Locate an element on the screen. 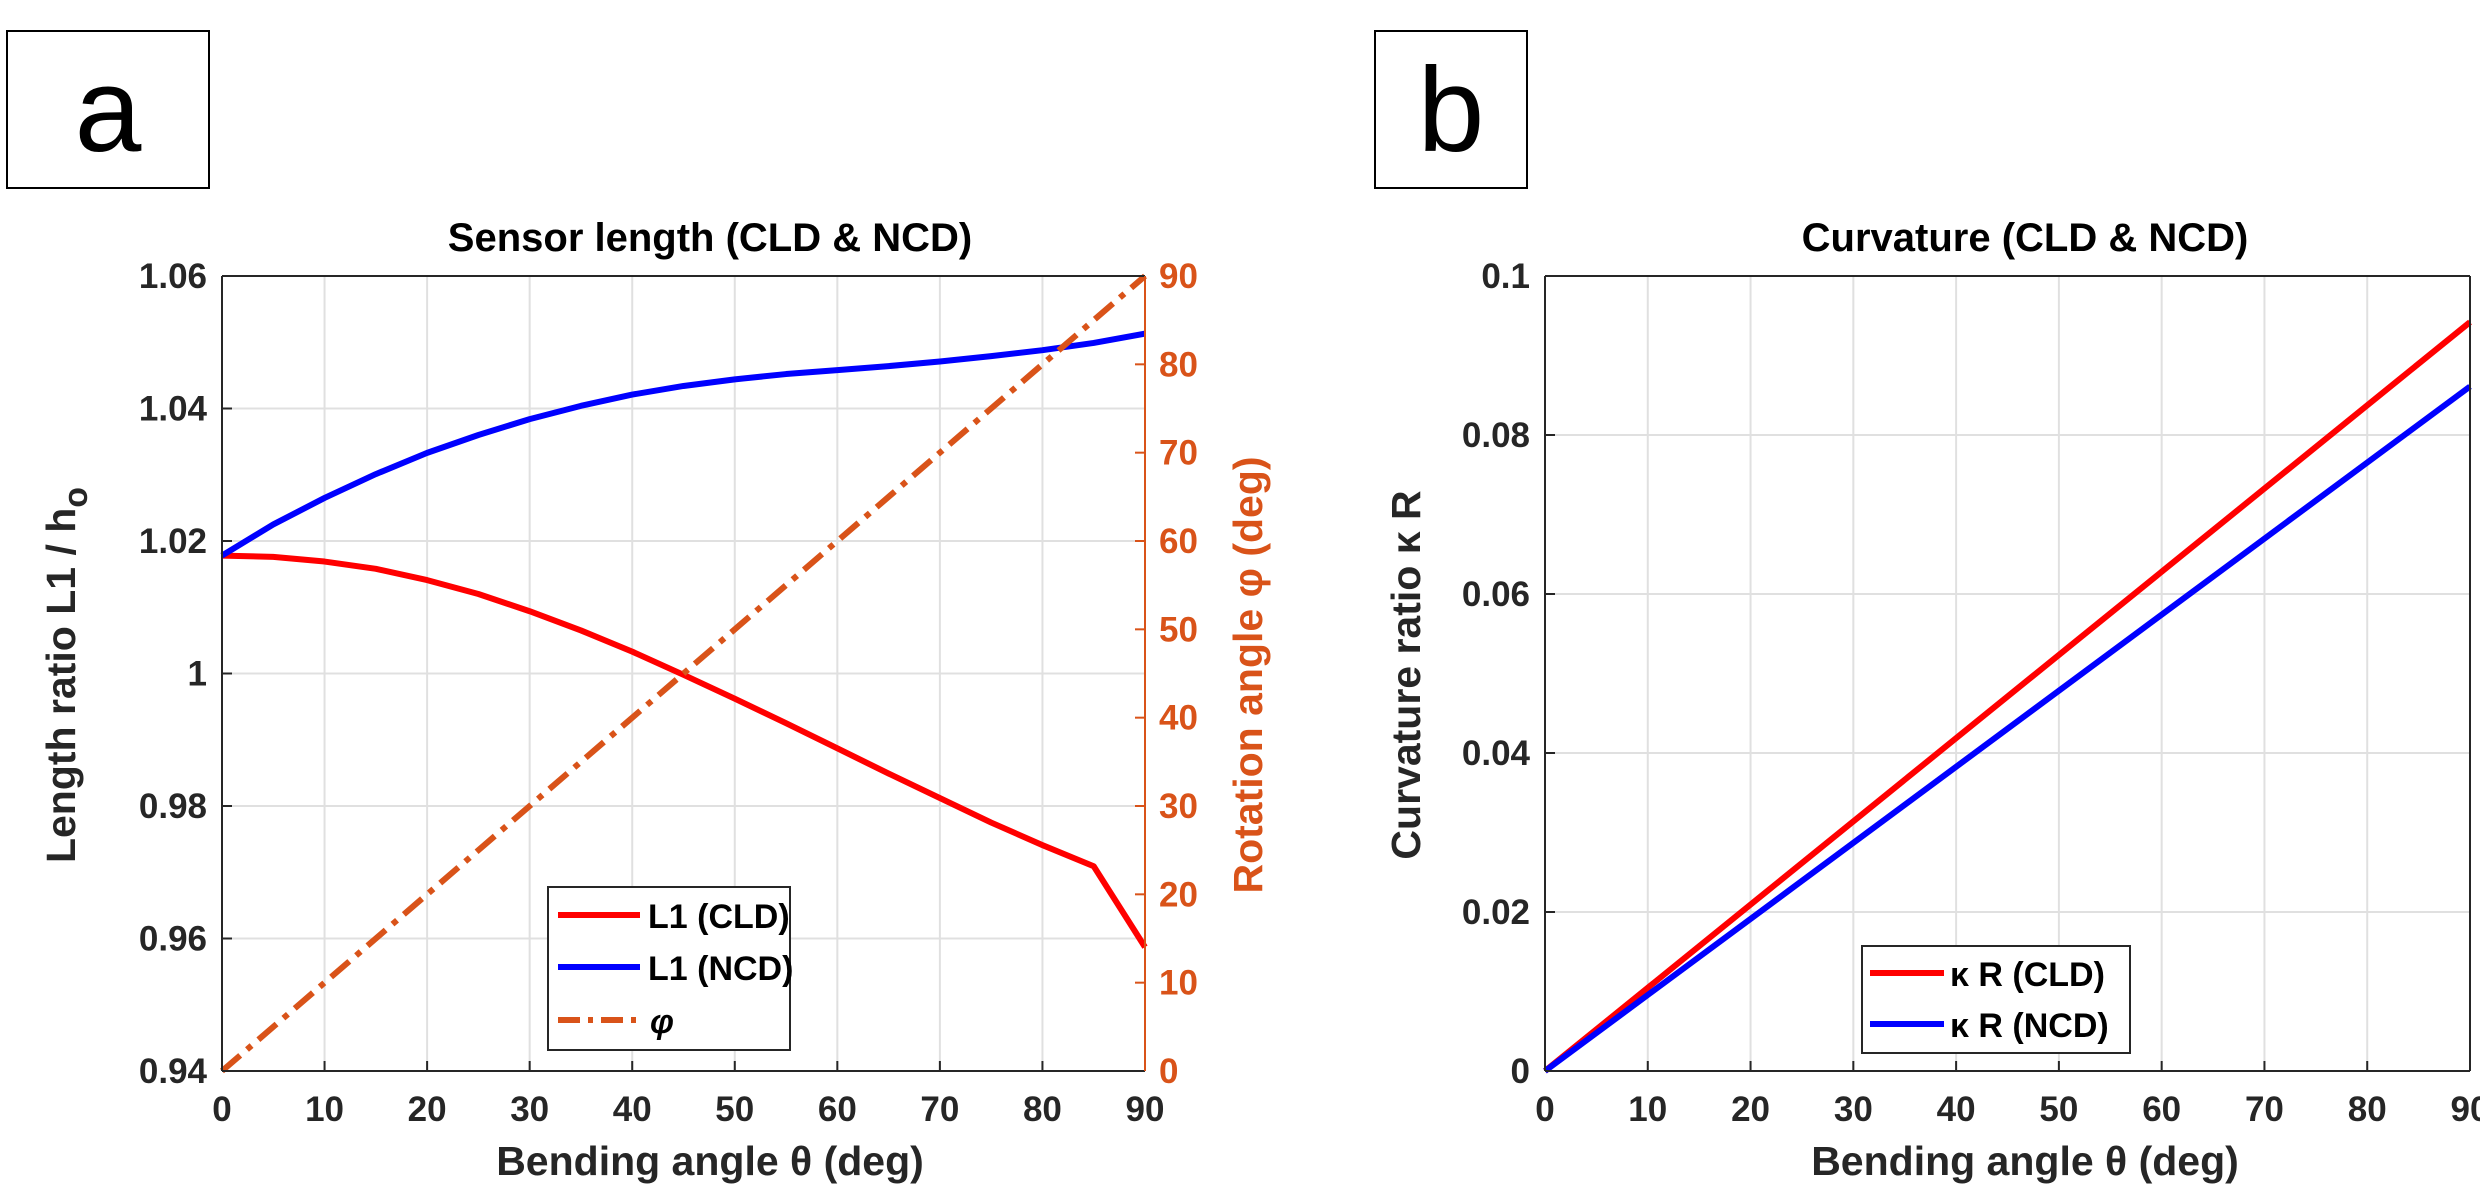 This screenshot has width=2480, height=1204. legend-label-phi: φ is located at coordinates (662, 1022).